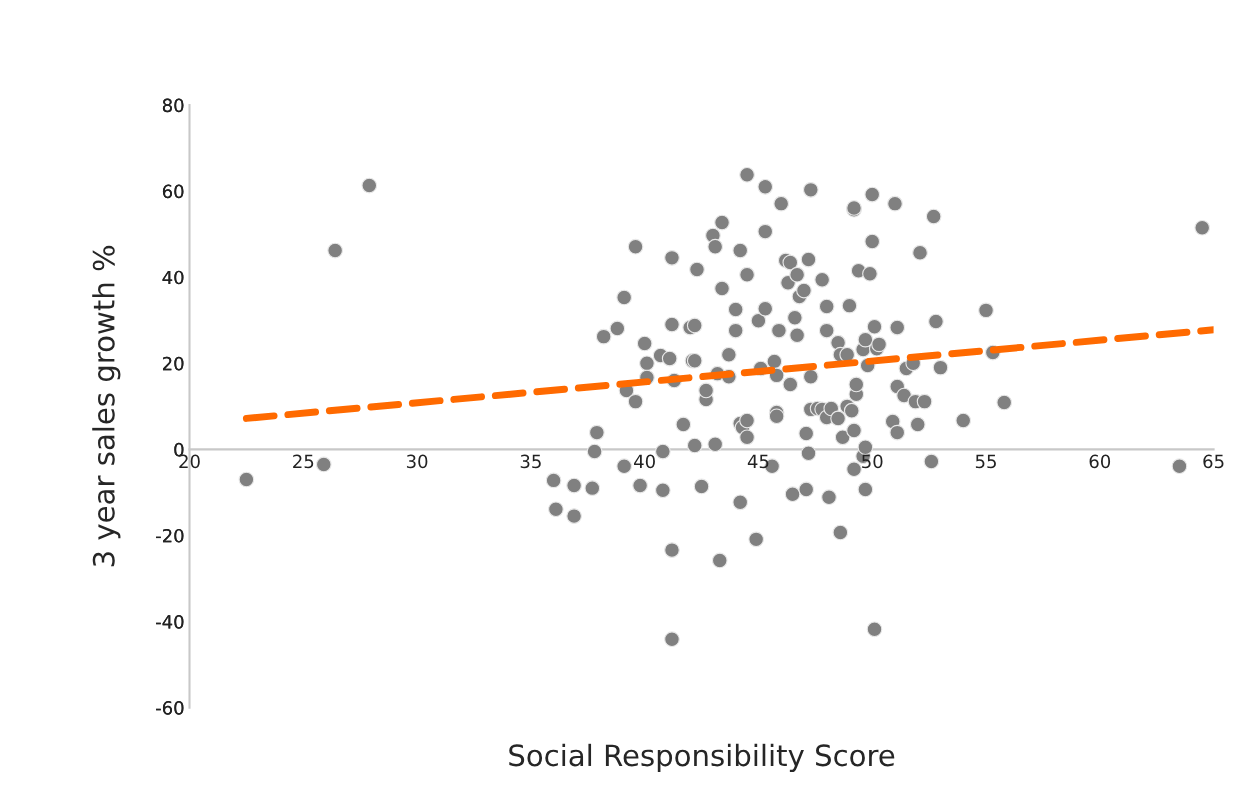 The height and width of the screenshot is (796, 1255). What do you see at coordinates (530, 461) in the screenshot?
I see `x-tick-label: 35` at bounding box center [530, 461].